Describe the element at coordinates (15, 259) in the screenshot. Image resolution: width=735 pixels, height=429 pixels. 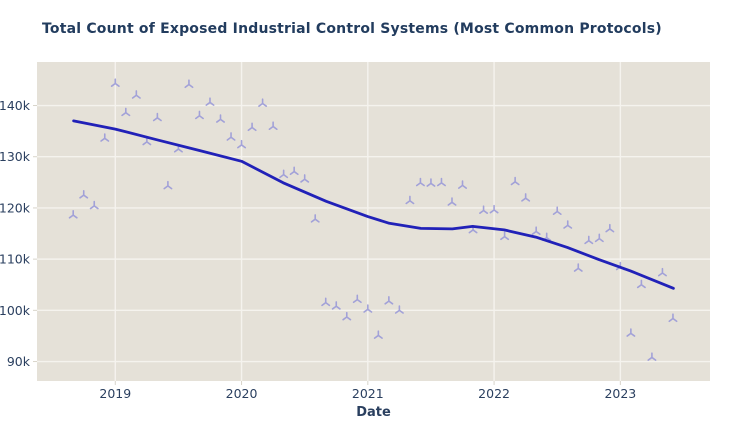
I see `y-tick-label: 110k` at that location.